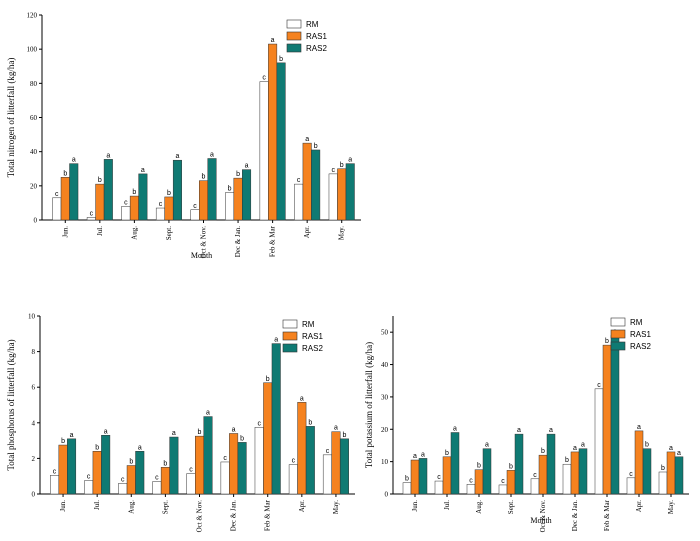 The width and height of the screenshot is (700, 541). What do you see at coordinates (11, 404) in the screenshot?
I see `y-axis-label: Total phosphorus of litterfall (kg/ha)` at bounding box center [11, 404].